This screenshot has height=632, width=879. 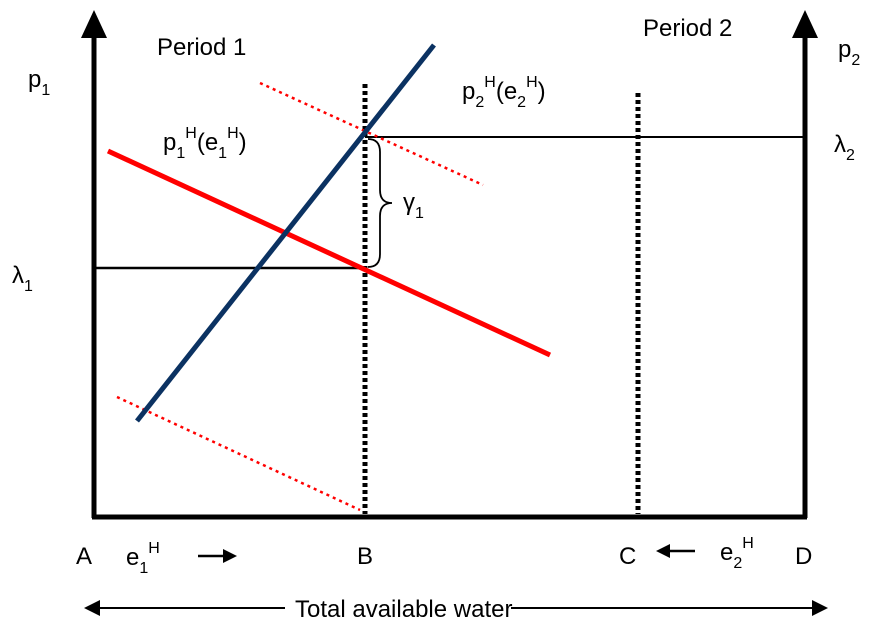 What do you see at coordinates (205, 143) in the screenshot?
I see `curve1-label: p1H(e1H)` at bounding box center [205, 143].